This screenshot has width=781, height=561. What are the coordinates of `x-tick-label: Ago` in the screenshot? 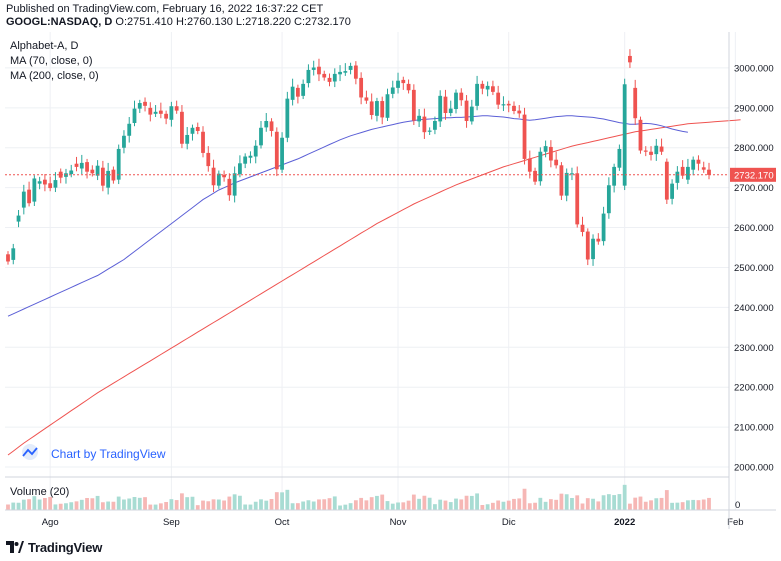 It's located at (50, 522).